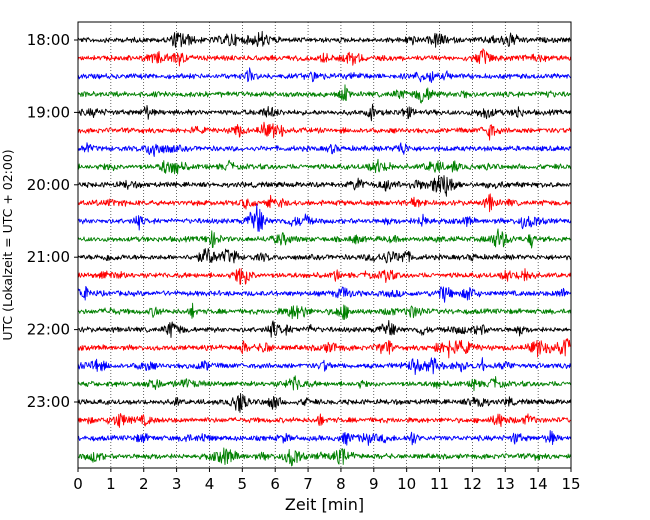 This screenshot has height=520, width=650. What do you see at coordinates (144, 484) in the screenshot?
I see `x-tick-label: 2` at bounding box center [144, 484].